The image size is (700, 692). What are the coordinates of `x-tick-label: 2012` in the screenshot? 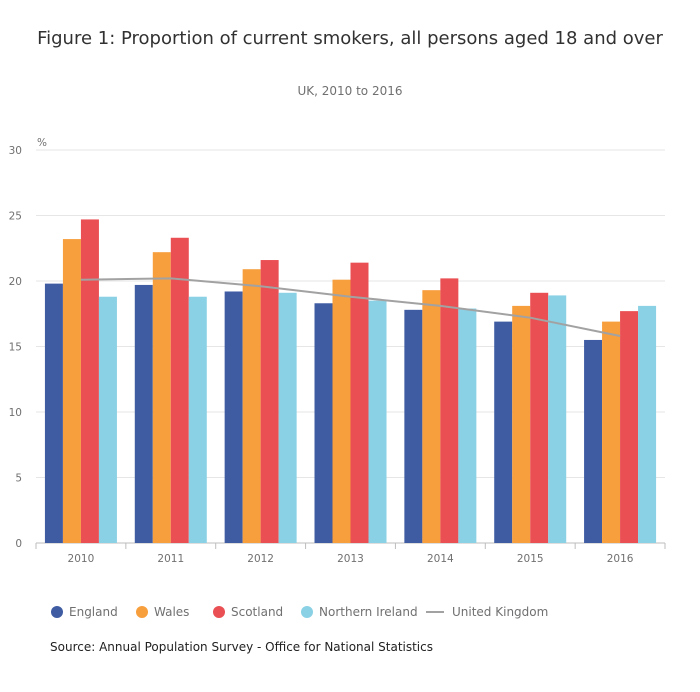 It's located at (260, 559).